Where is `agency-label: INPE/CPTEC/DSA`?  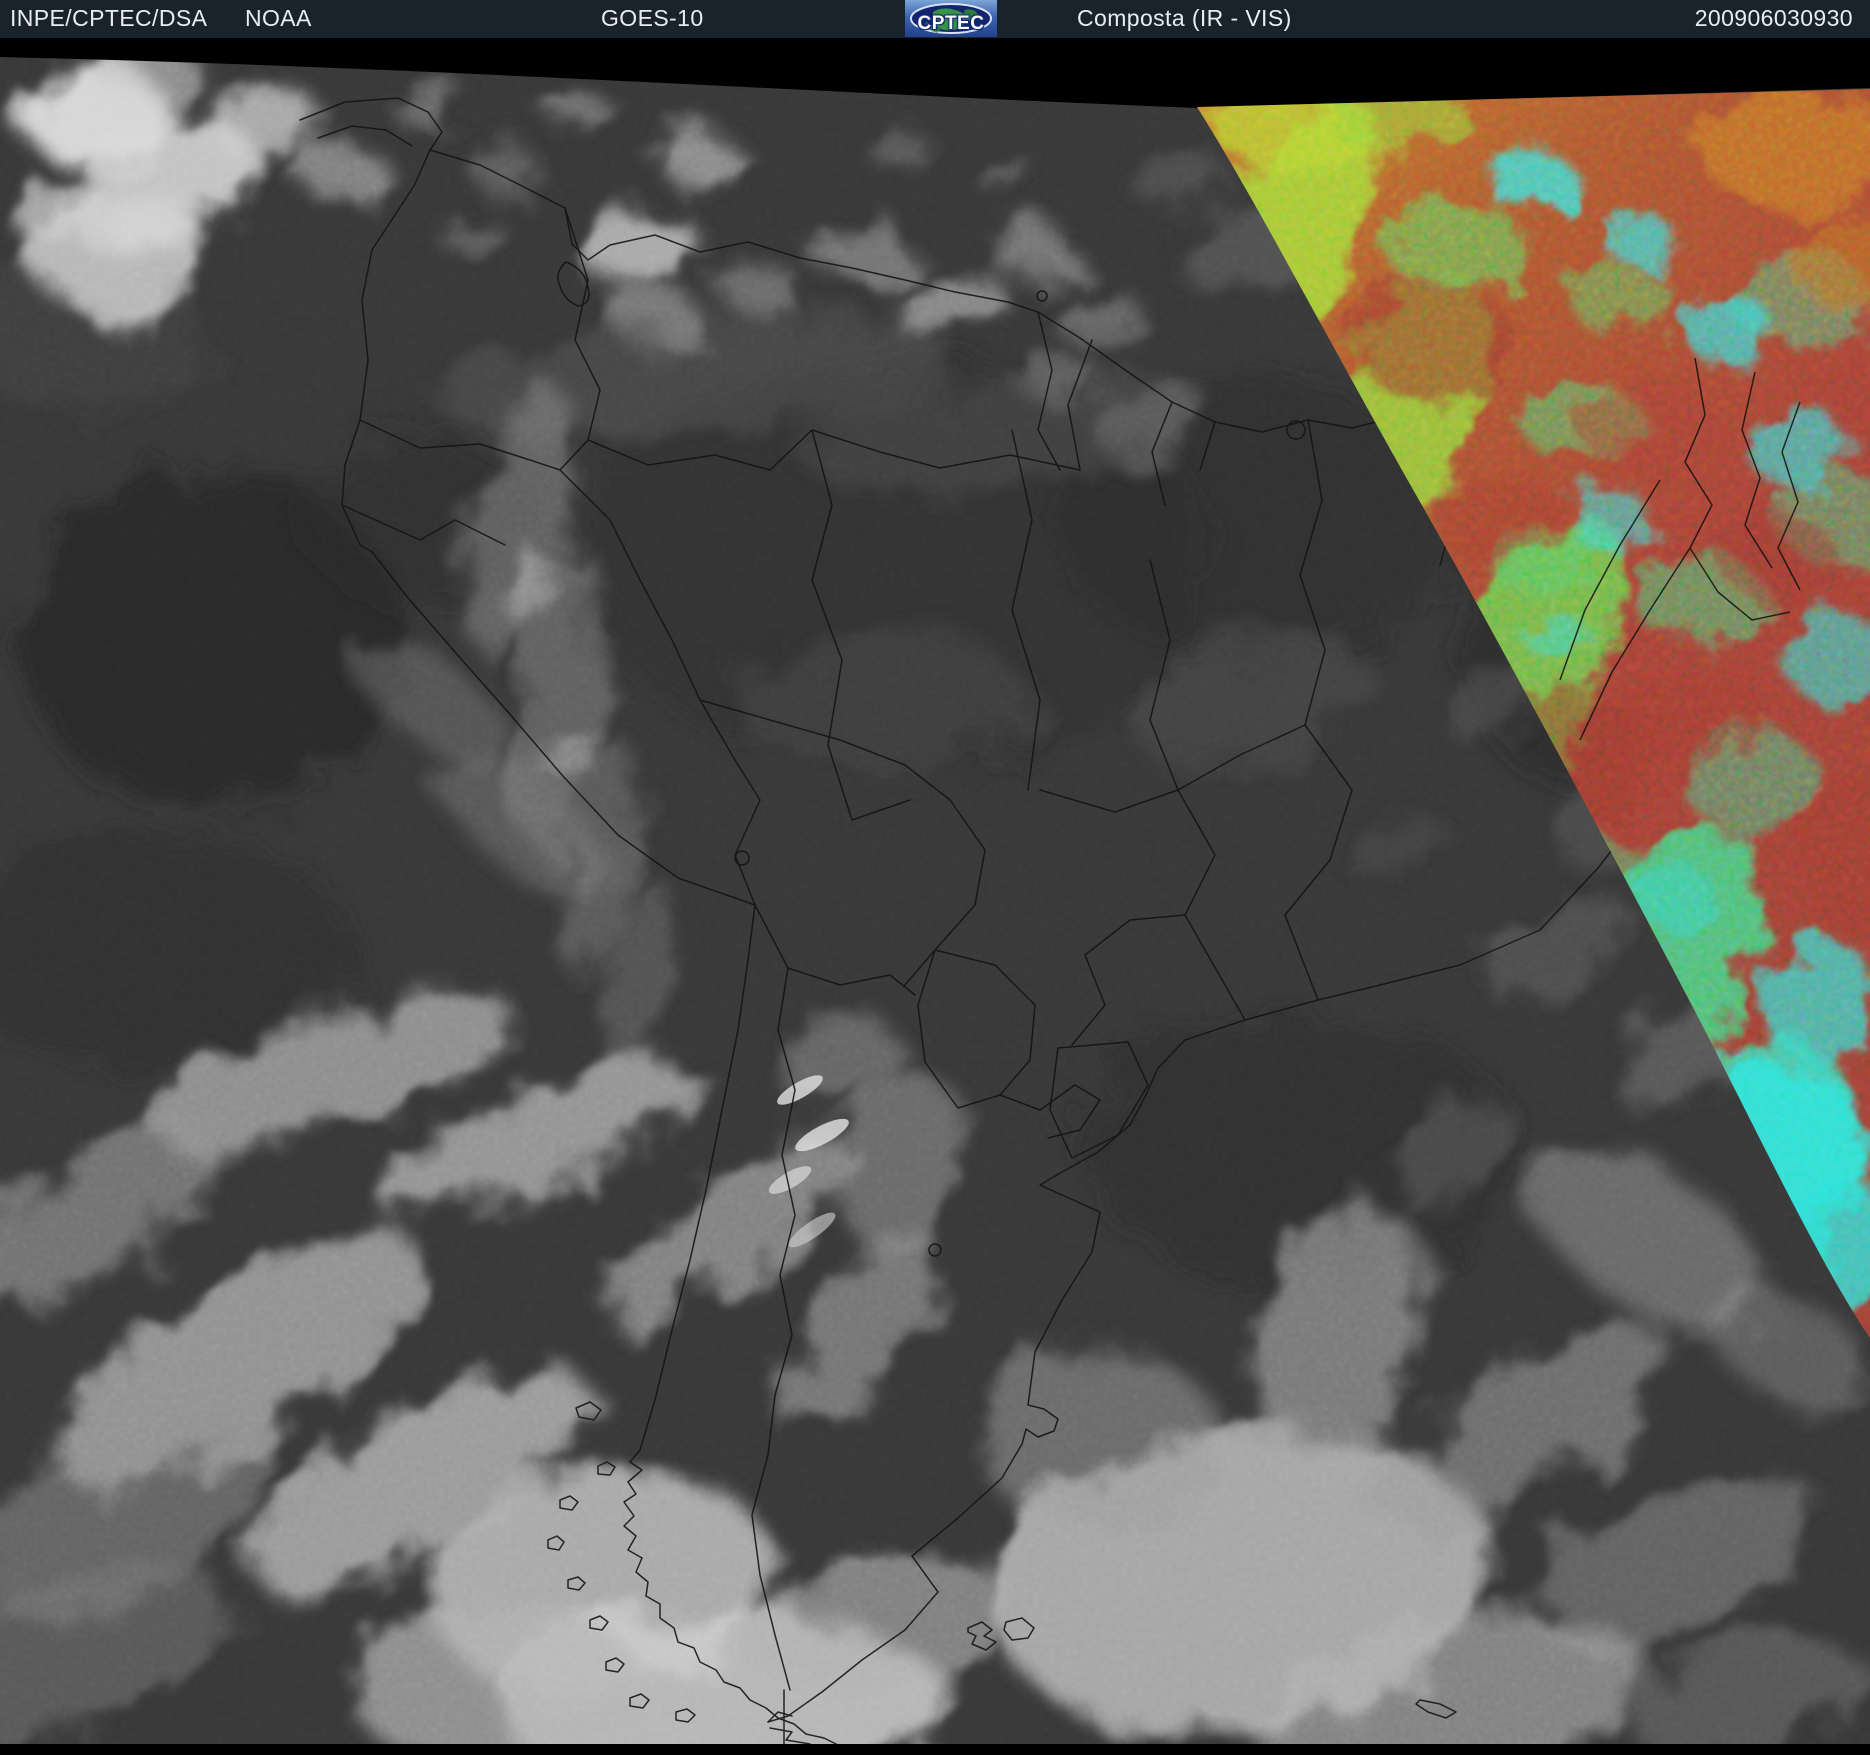 agency-label: INPE/CPTEC/DSA is located at coordinates (109, 18).